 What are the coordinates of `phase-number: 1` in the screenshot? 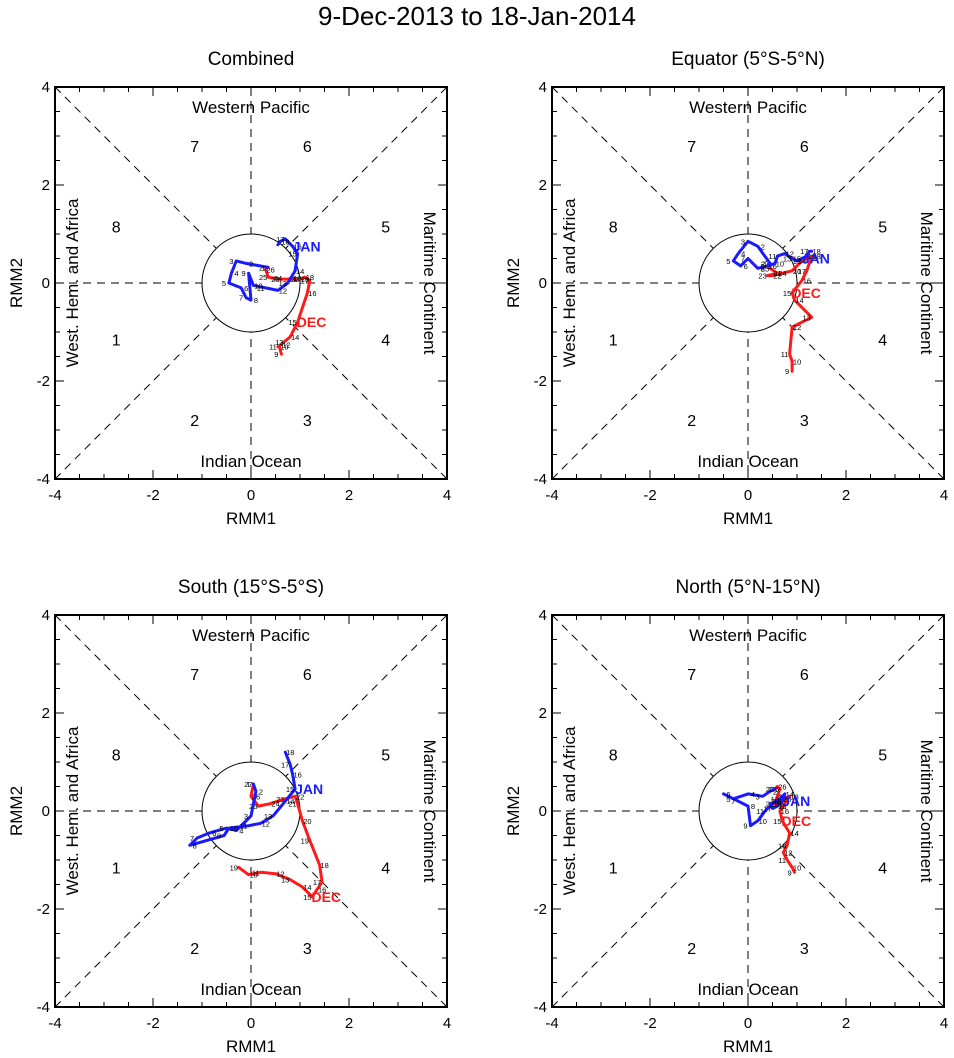 It's located at (613, 868).